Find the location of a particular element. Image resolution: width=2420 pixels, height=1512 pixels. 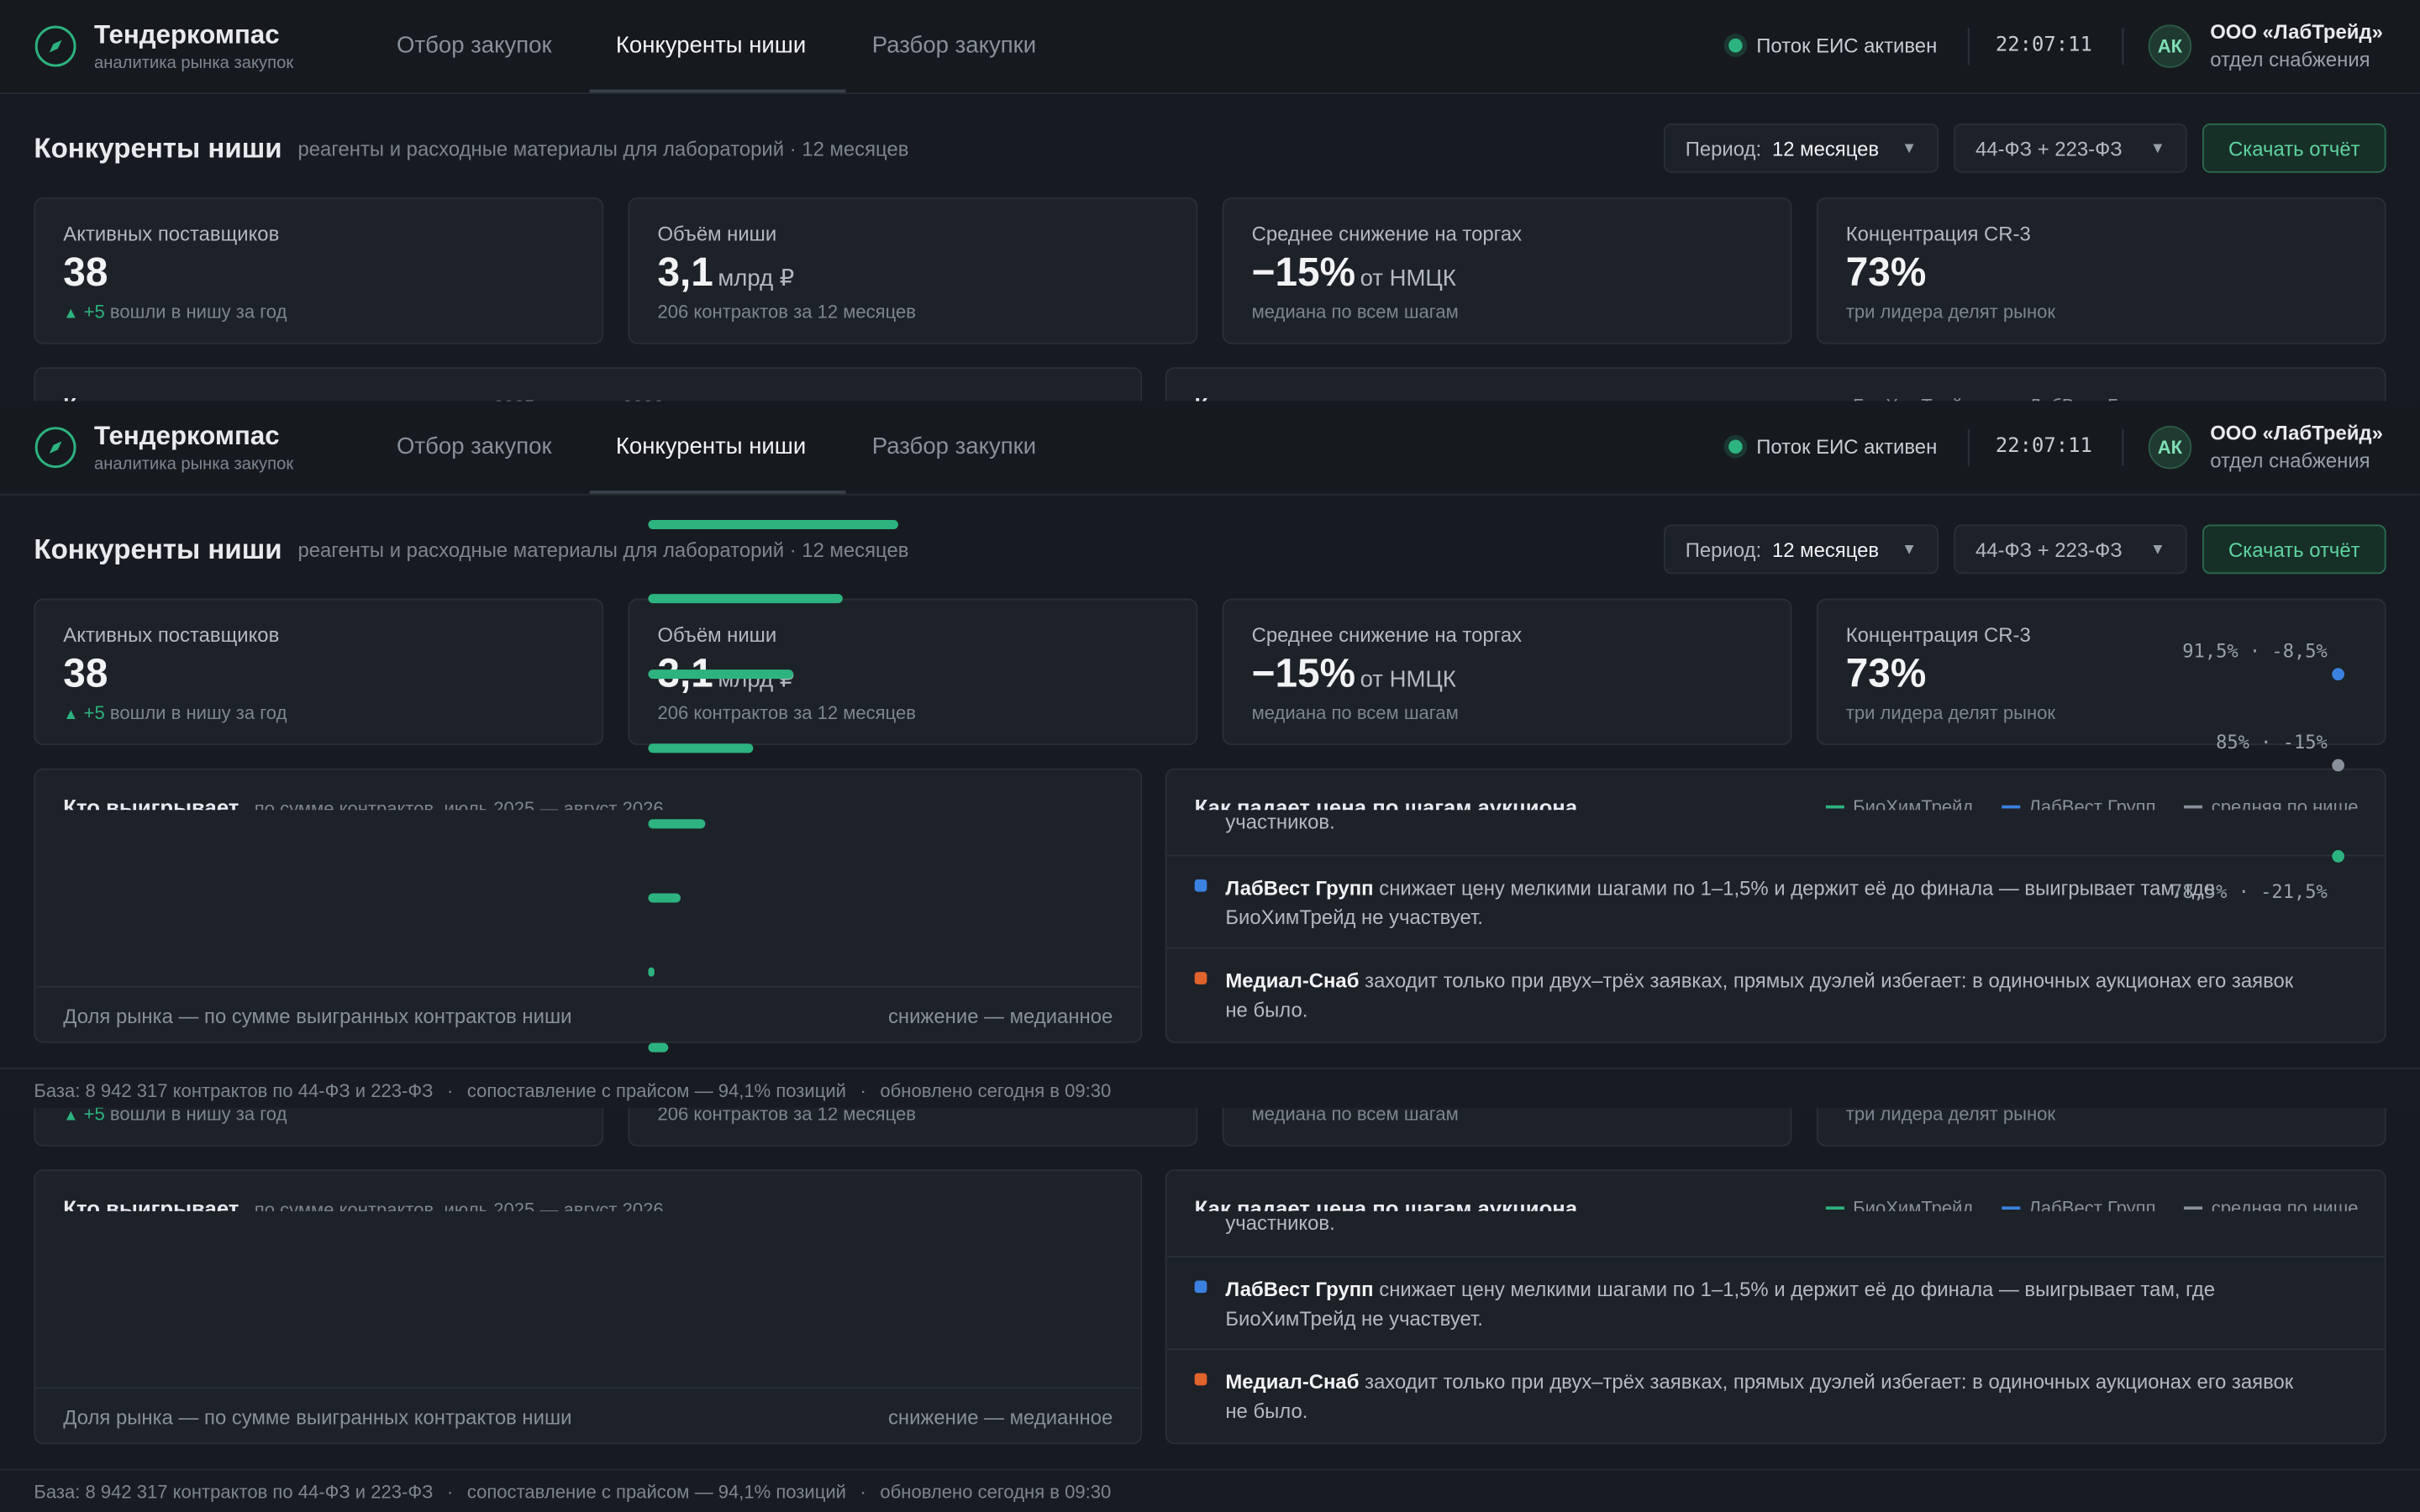

list-text: участников. is located at coordinates (1280, 821).